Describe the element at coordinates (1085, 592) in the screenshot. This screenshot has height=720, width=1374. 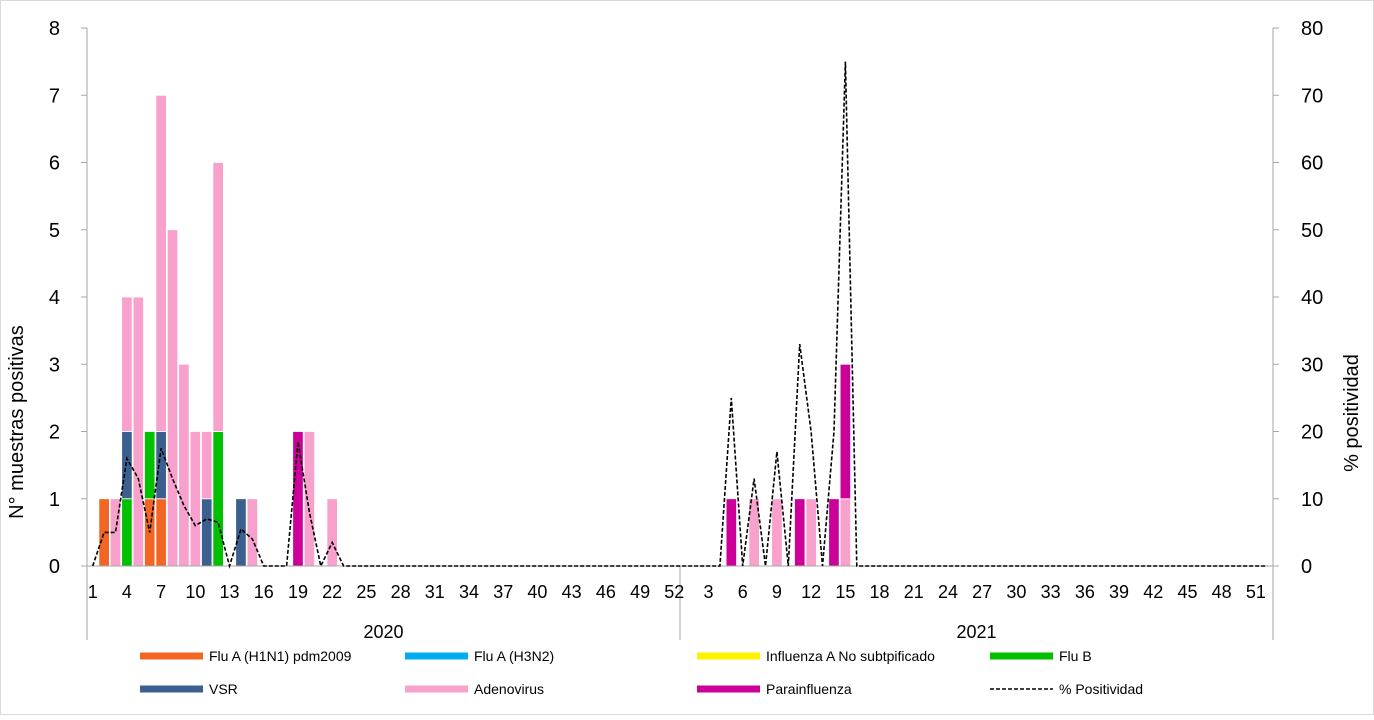
I see `x-tick-label: 36` at that location.